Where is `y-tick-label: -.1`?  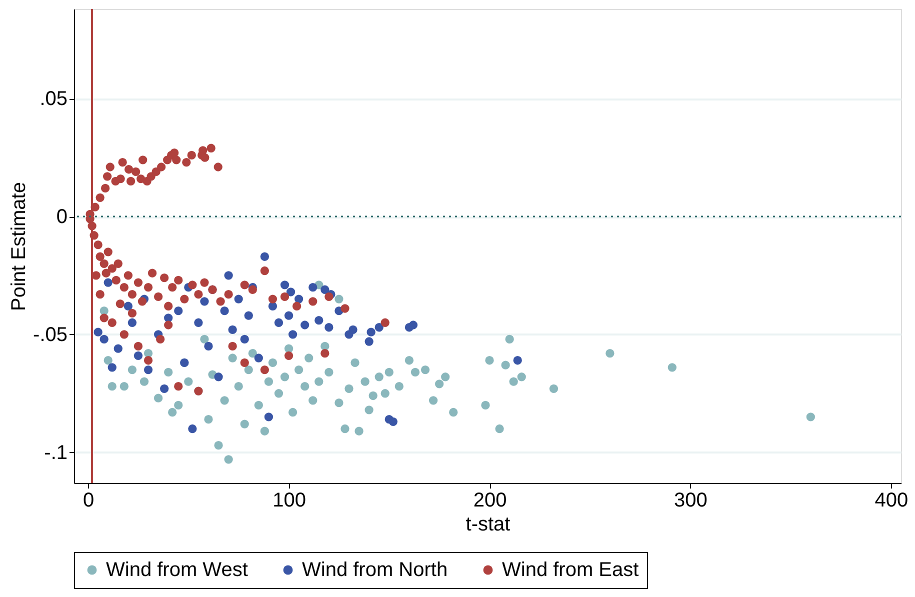
y-tick-label: -.1 is located at coordinates (56, 453).